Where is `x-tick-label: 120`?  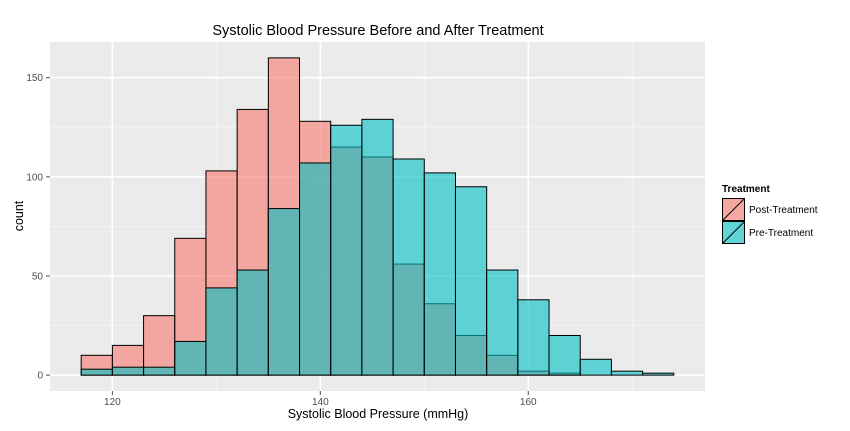 x-tick-label: 120 is located at coordinates (112, 402).